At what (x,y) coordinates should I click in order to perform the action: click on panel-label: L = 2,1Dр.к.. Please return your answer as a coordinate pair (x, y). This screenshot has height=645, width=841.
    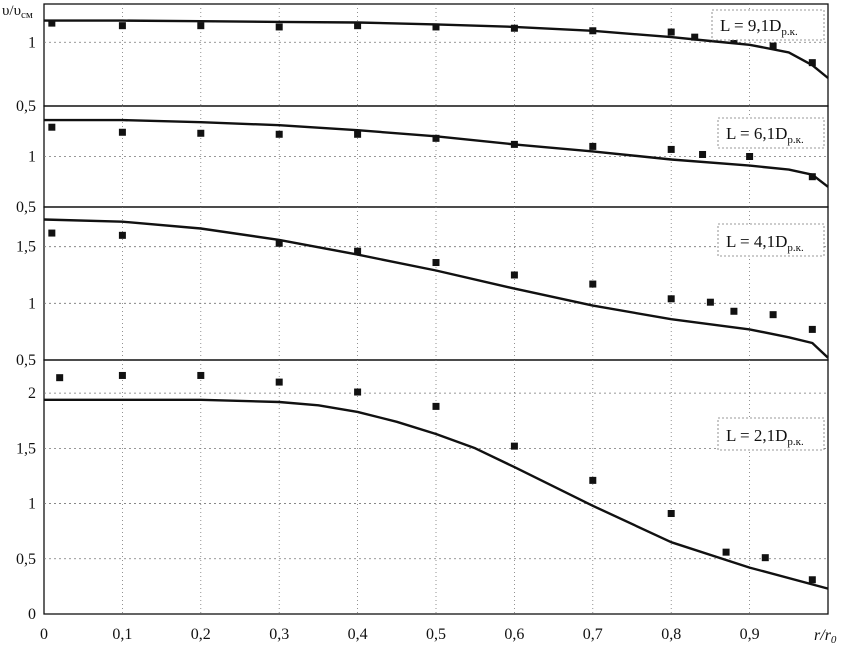
    Looking at the image, I should click on (765, 437).